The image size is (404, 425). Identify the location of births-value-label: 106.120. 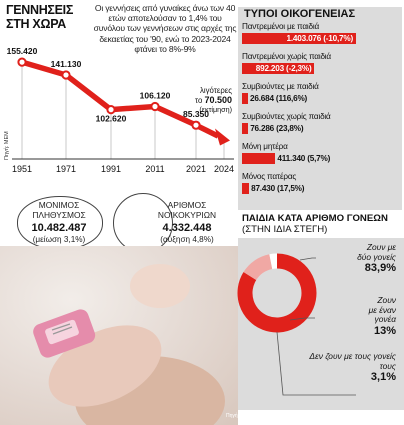
(155, 95).